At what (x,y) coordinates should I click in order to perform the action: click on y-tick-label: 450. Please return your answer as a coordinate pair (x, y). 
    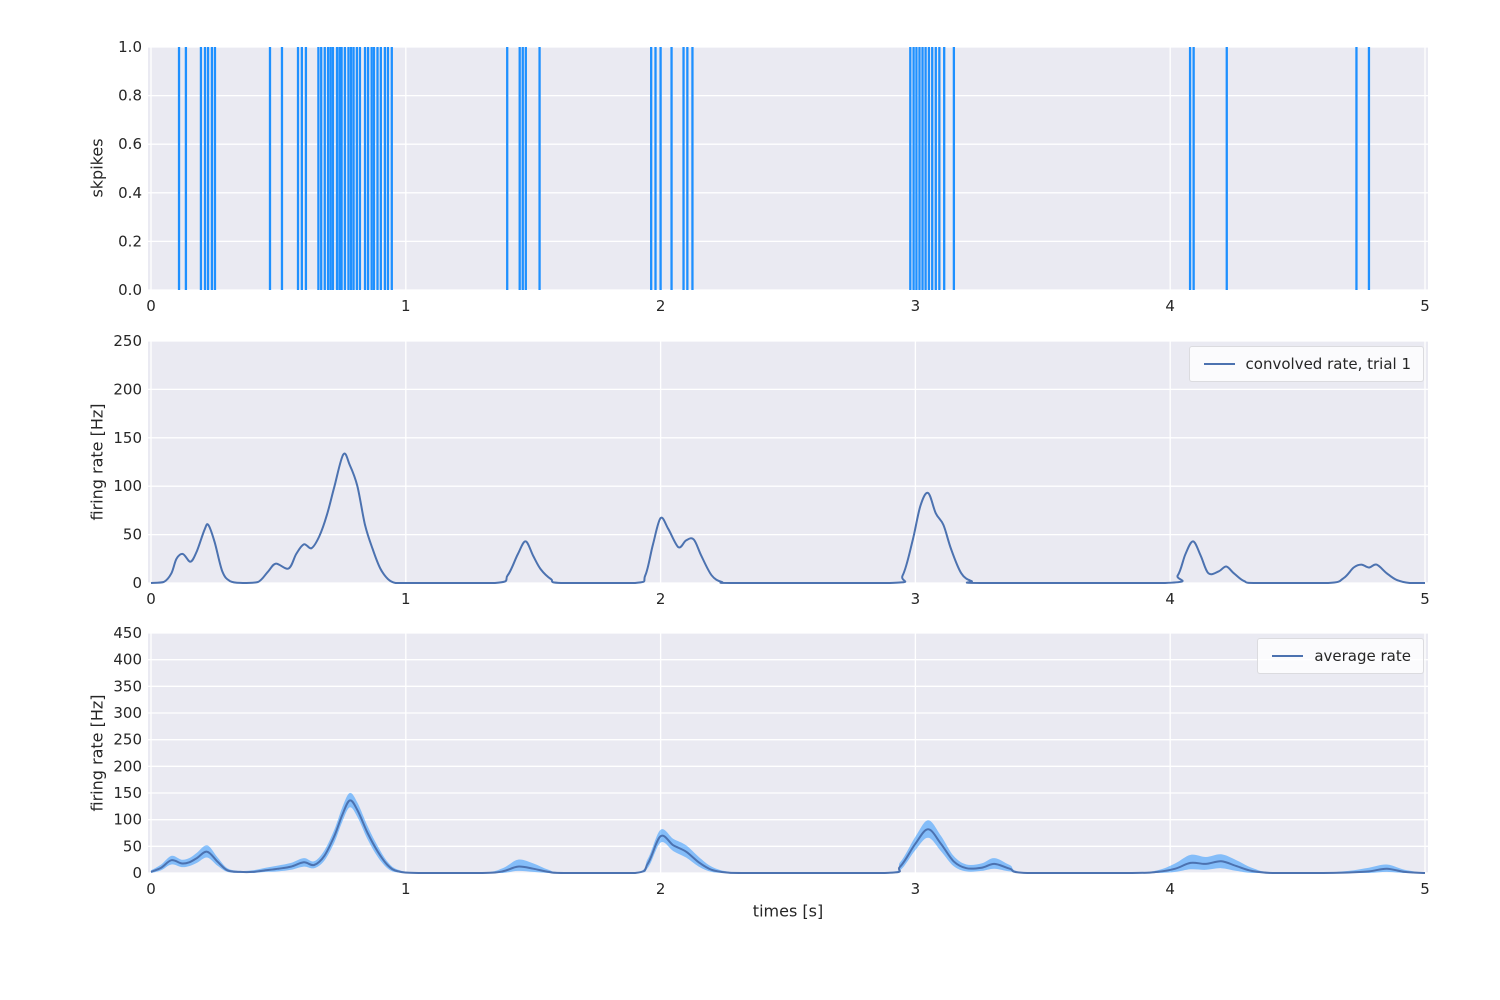
    Looking at the image, I should click on (127, 633).